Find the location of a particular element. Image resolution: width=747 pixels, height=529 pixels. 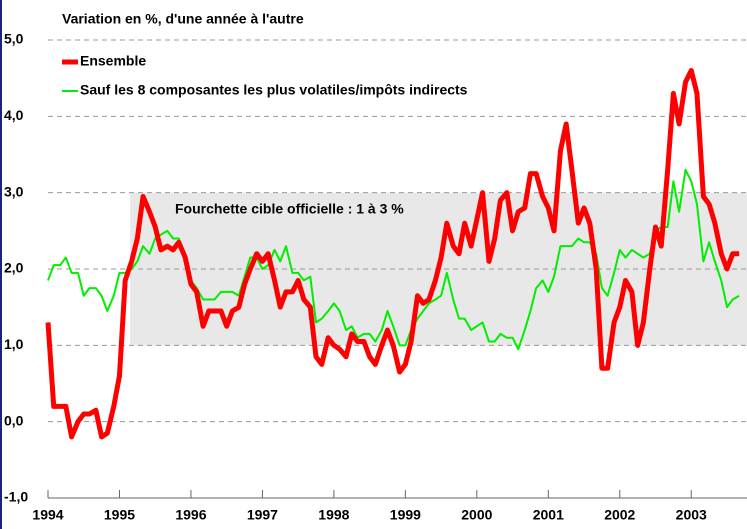

legend-label: Ensemble is located at coordinates (113, 61).